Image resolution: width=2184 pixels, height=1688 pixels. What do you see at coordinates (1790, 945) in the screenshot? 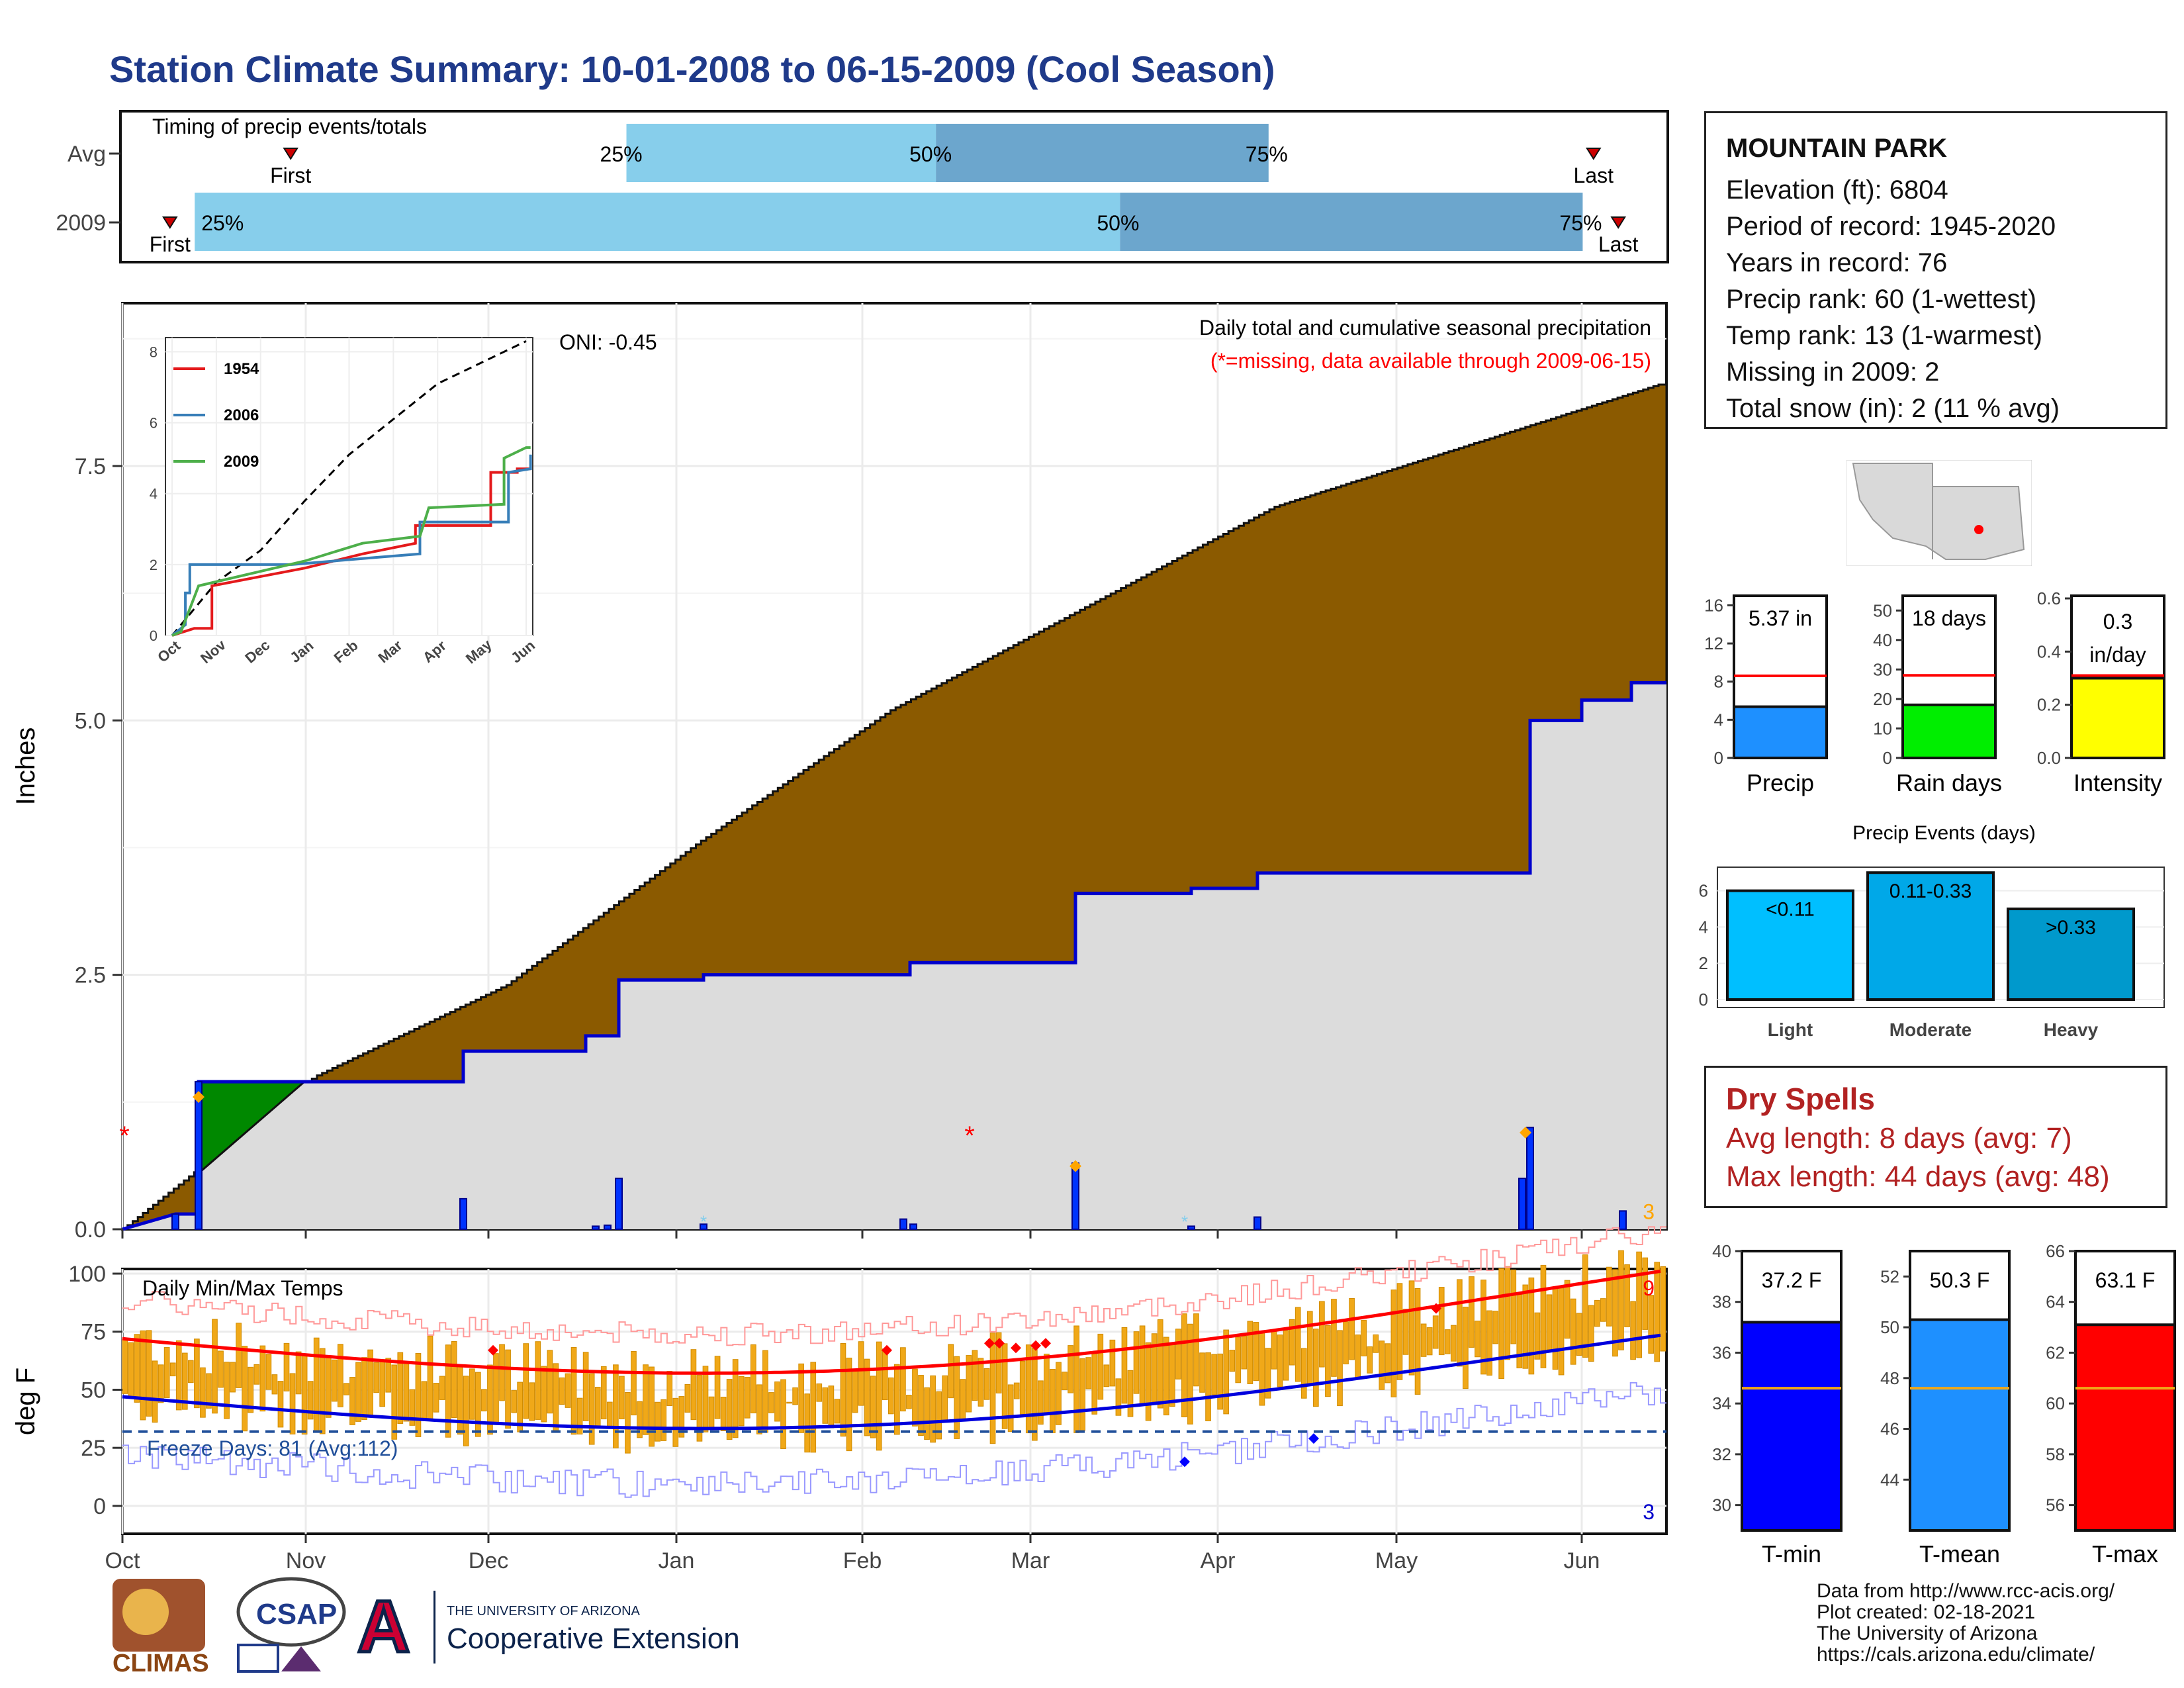
I see `events-bar` at bounding box center [1790, 945].